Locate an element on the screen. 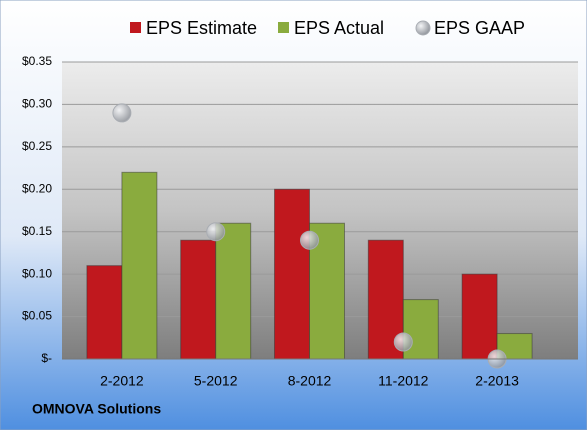 This screenshot has height=430, width=587. y-tick-label: $0.25 is located at coordinates (37, 146).